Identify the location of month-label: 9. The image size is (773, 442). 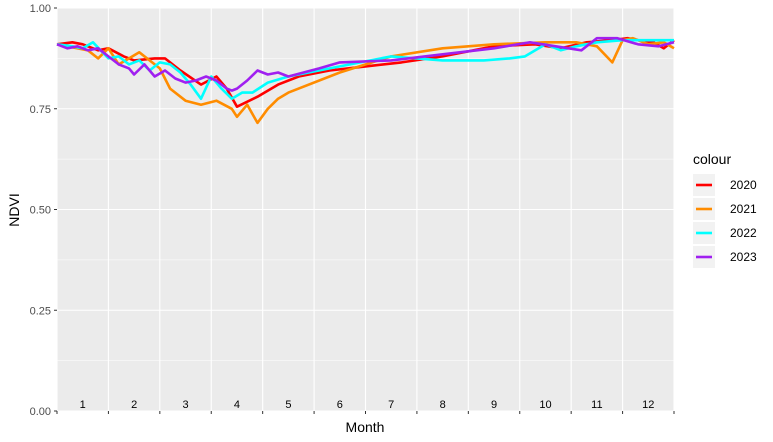
(494, 405).